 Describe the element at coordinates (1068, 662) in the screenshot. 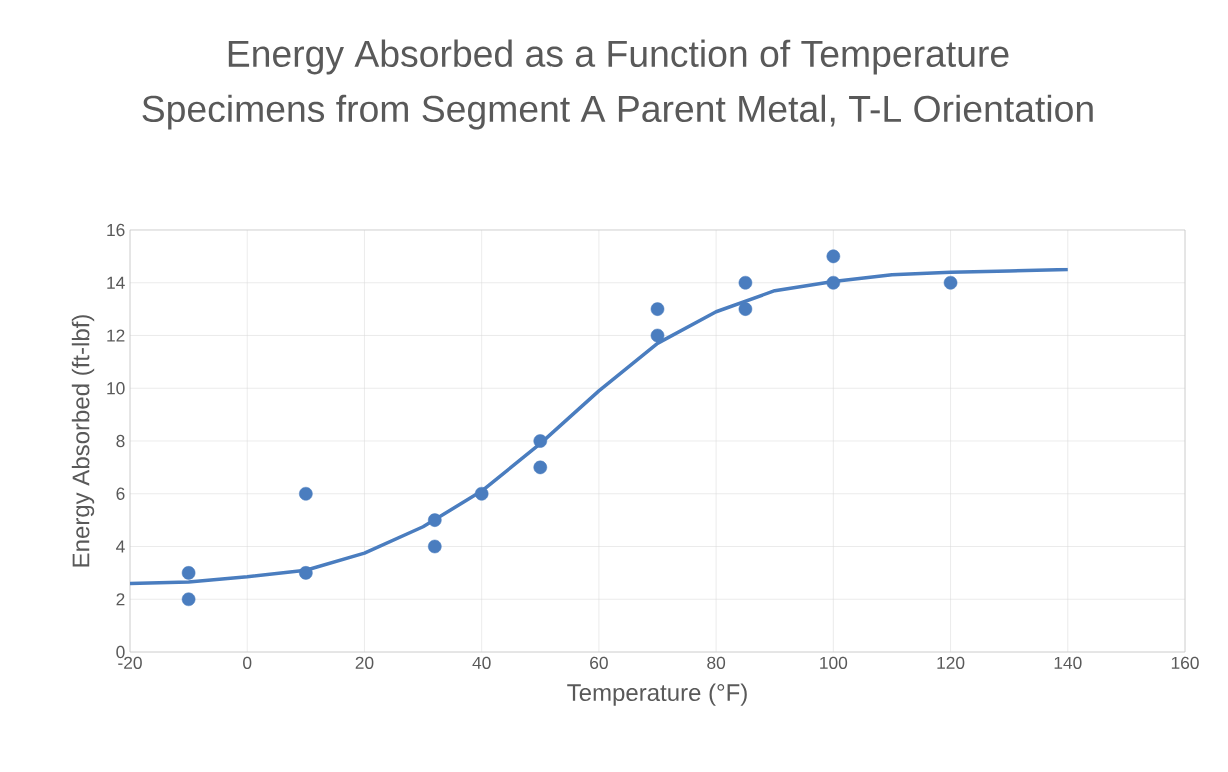

I see `x-tick-label: 140` at that location.